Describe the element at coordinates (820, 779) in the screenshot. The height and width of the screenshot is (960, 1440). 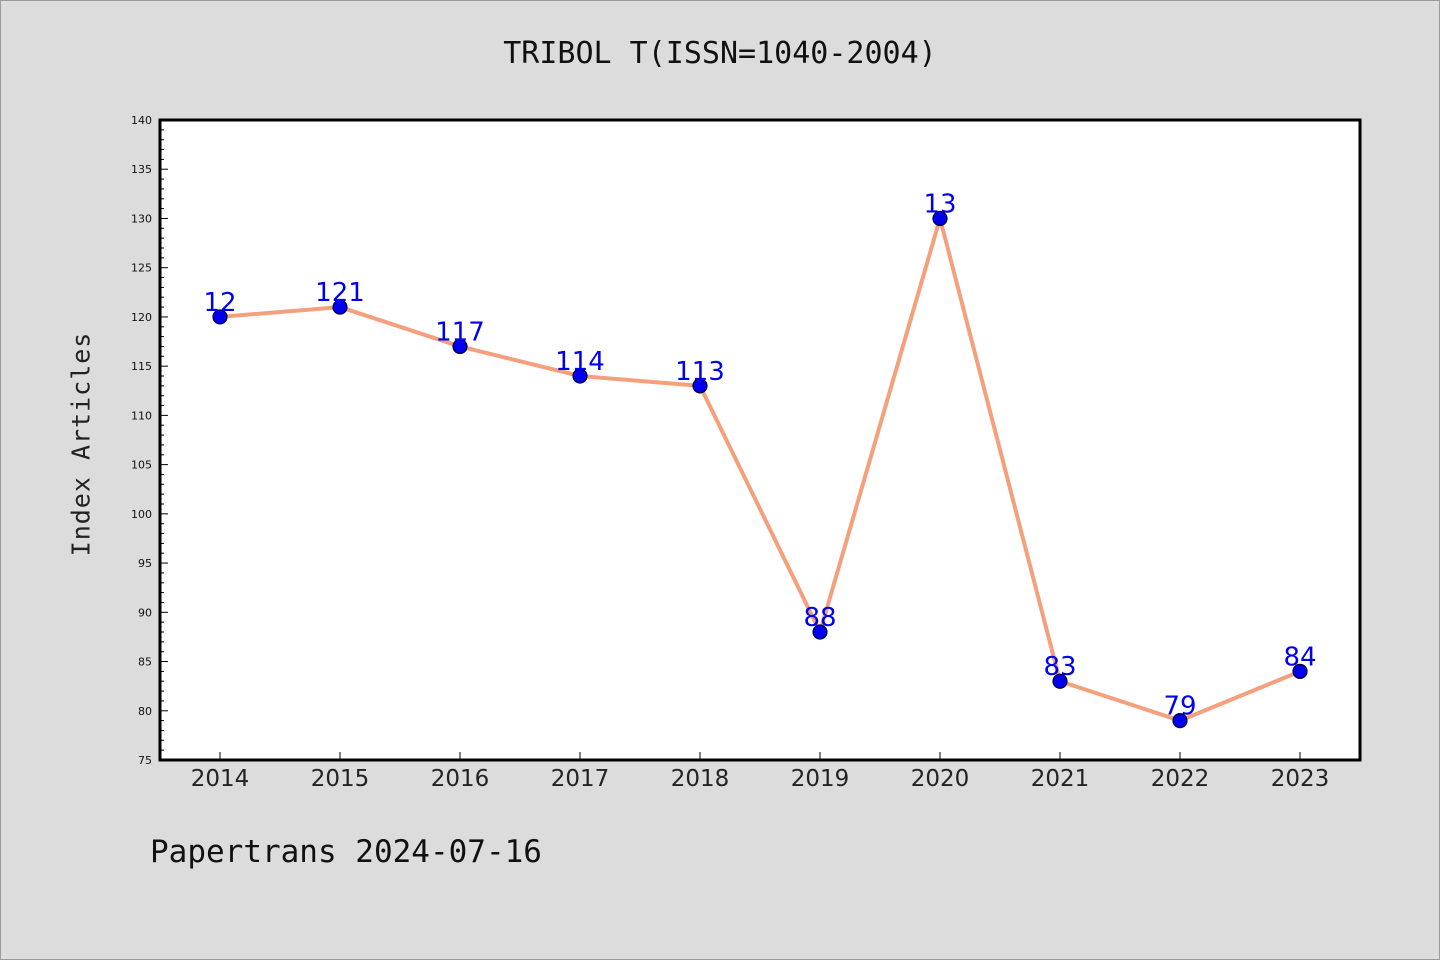
I see `x-tick-label: 2019` at that location.